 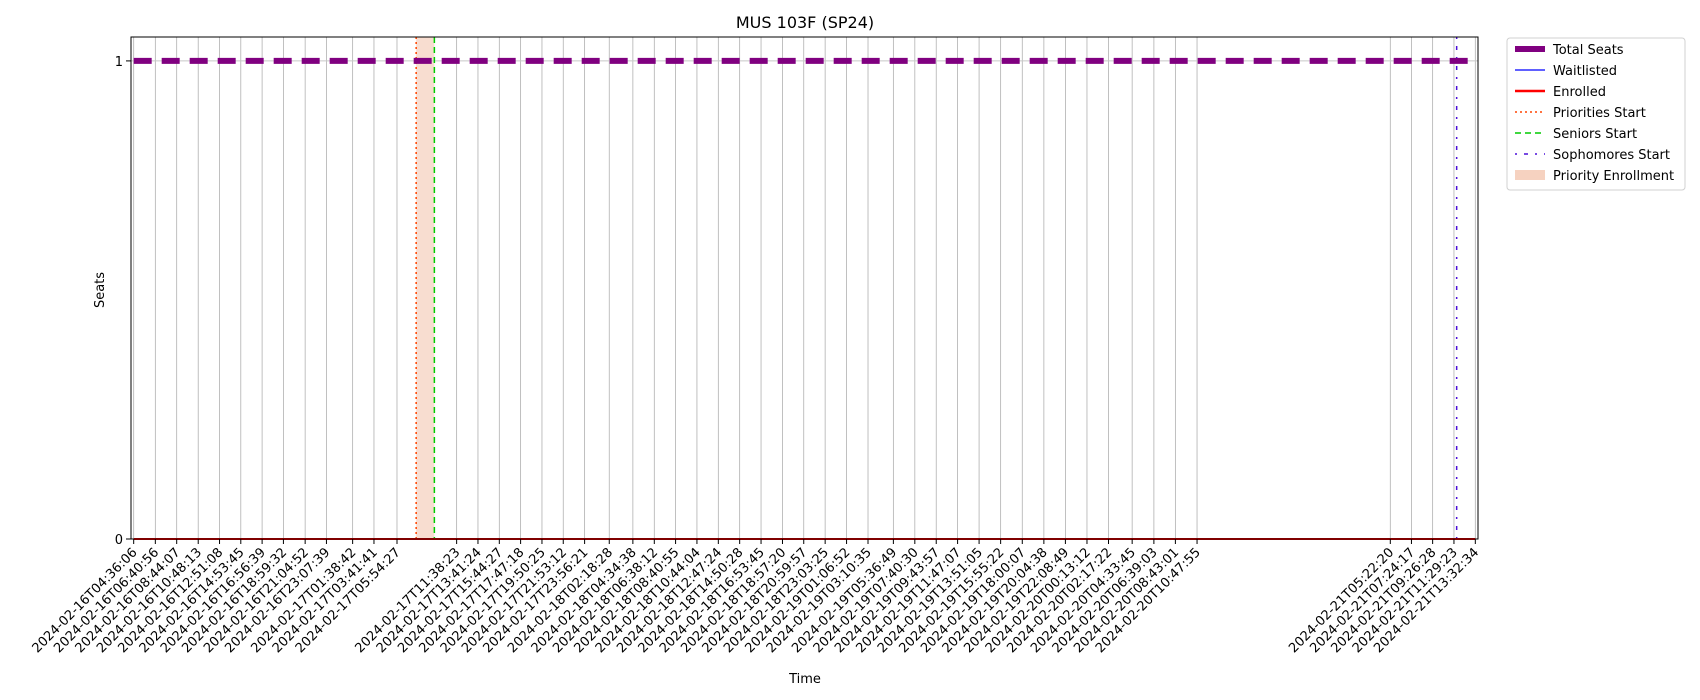 I want to click on legend-label: Enrolled, so click(x=1579, y=92).